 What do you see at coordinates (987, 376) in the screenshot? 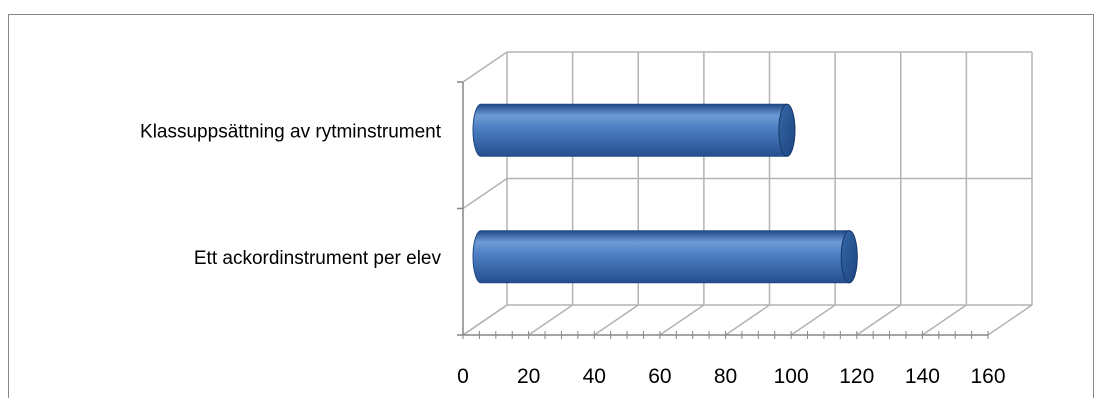
I see `x-tick-label: 160` at bounding box center [987, 376].